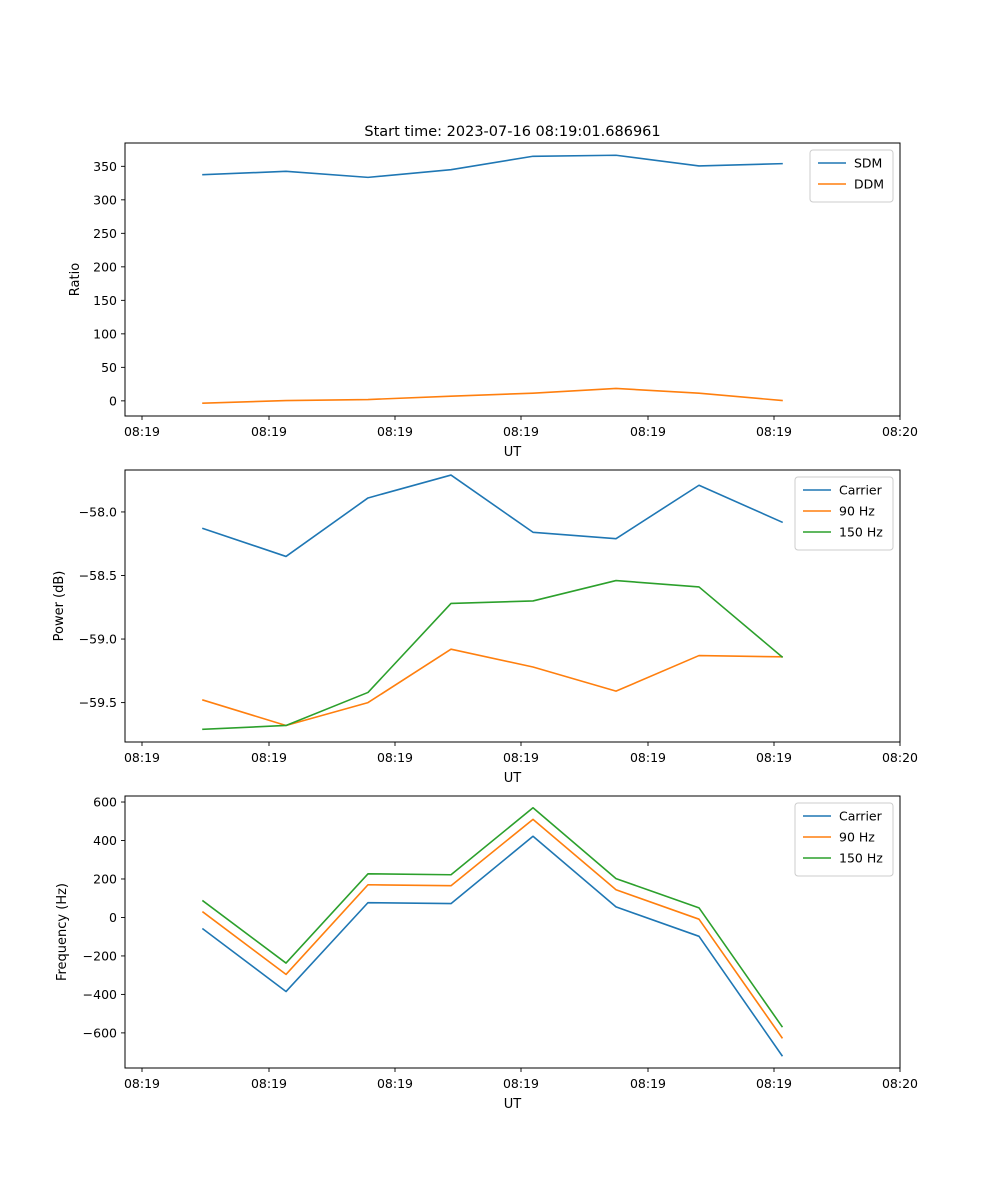  Describe the element at coordinates (492, 396) in the screenshot. I see `series-line-ddm` at that location.